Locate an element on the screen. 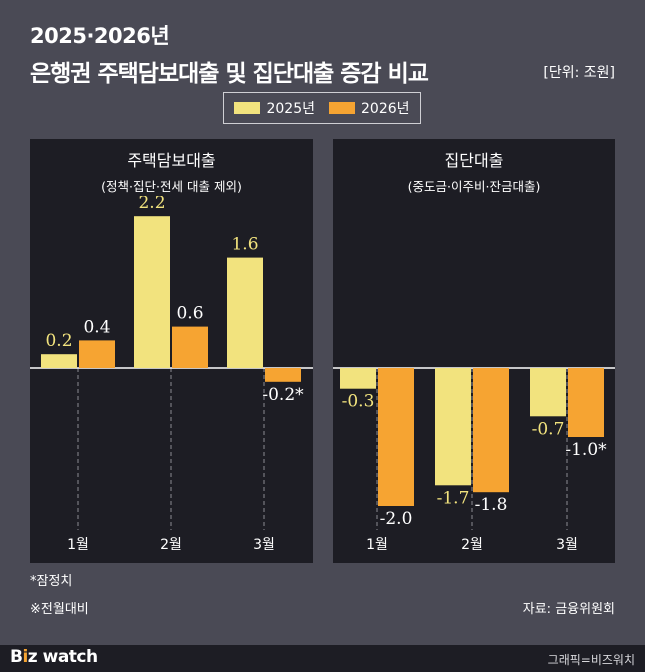 The height and width of the screenshot is (672, 645). data-label: -1.8 is located at coordinates (491, 505).